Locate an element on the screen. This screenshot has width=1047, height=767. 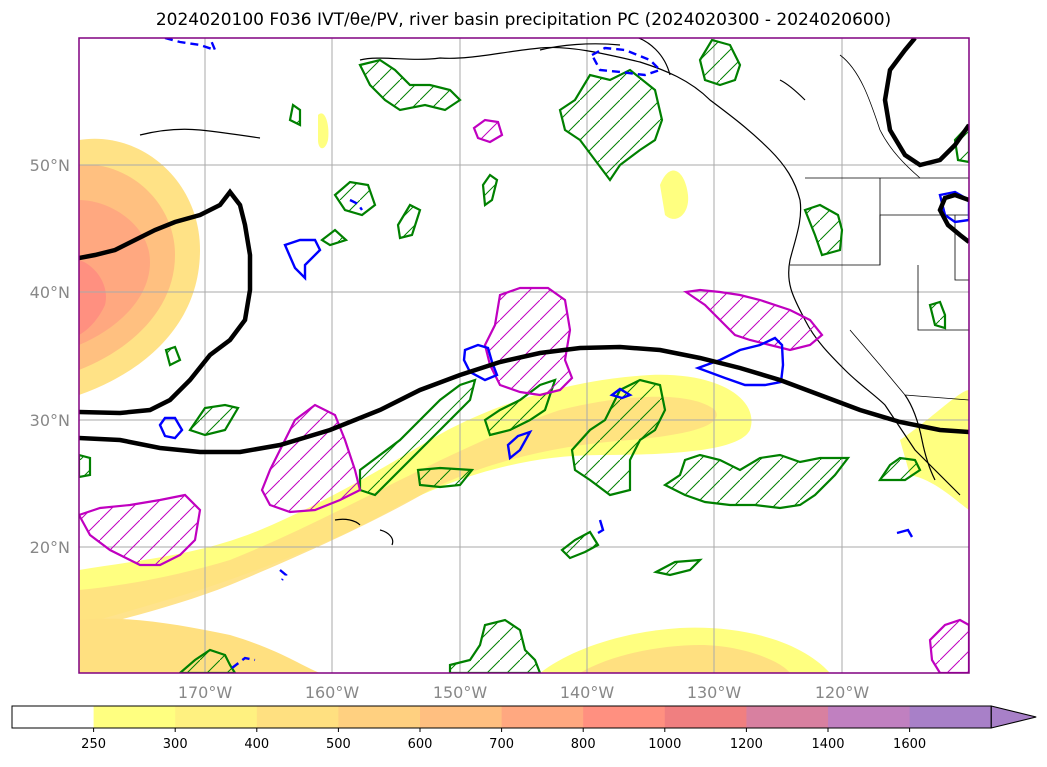
lat-label-40n: 40°N is located at coordinates (50, 292).